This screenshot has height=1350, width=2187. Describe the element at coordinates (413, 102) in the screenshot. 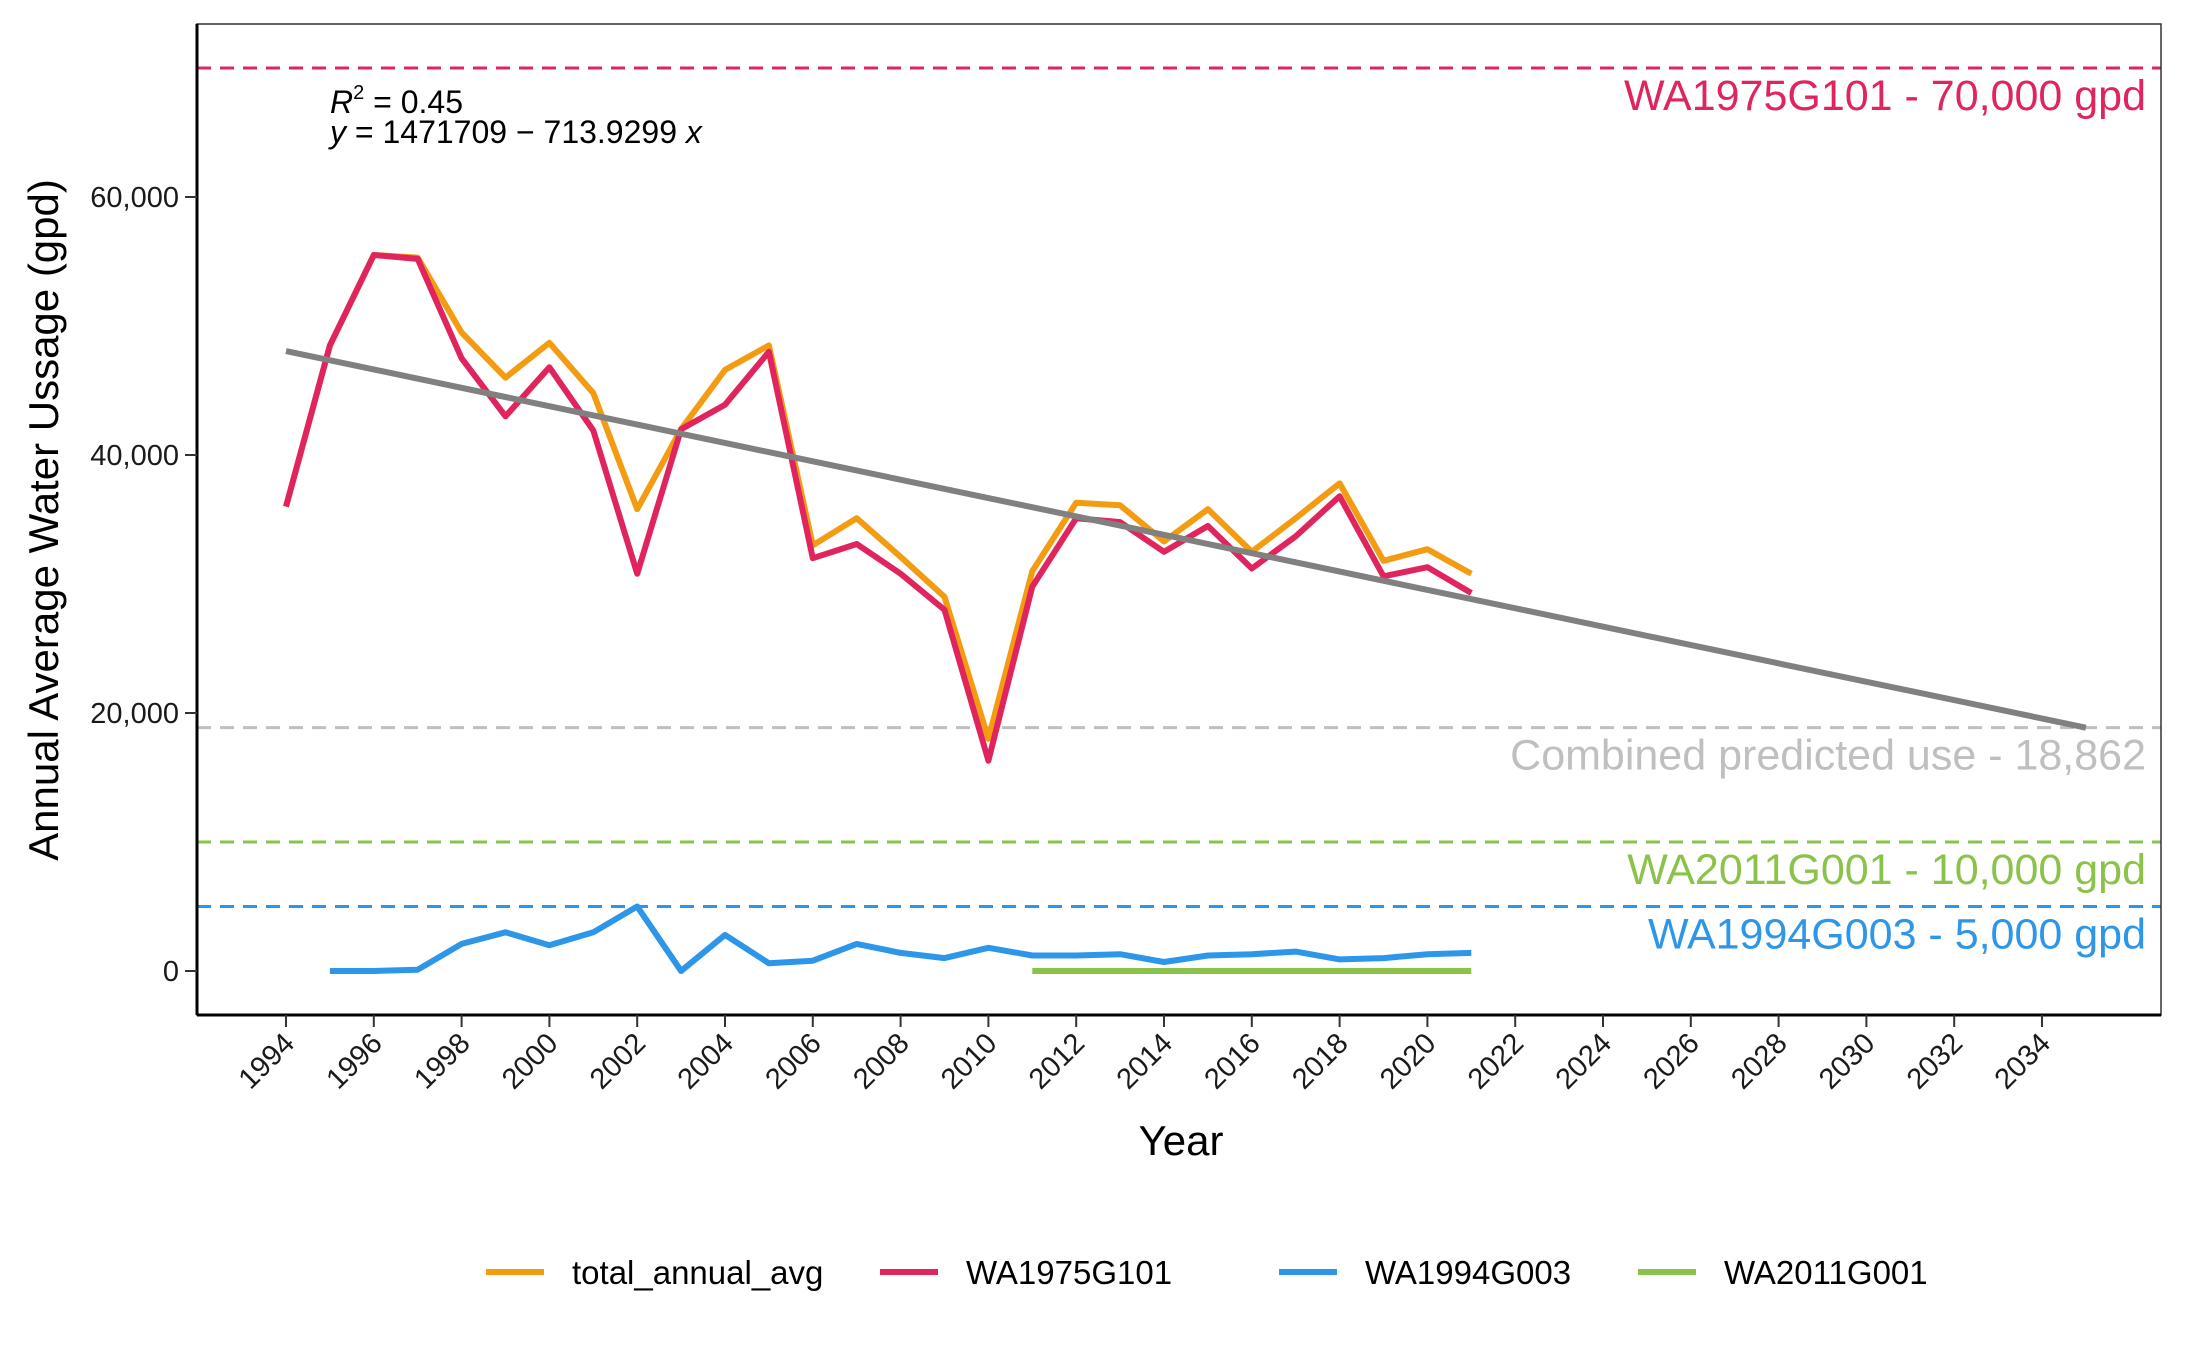

I see `r2-value: = 0.45` at that location.